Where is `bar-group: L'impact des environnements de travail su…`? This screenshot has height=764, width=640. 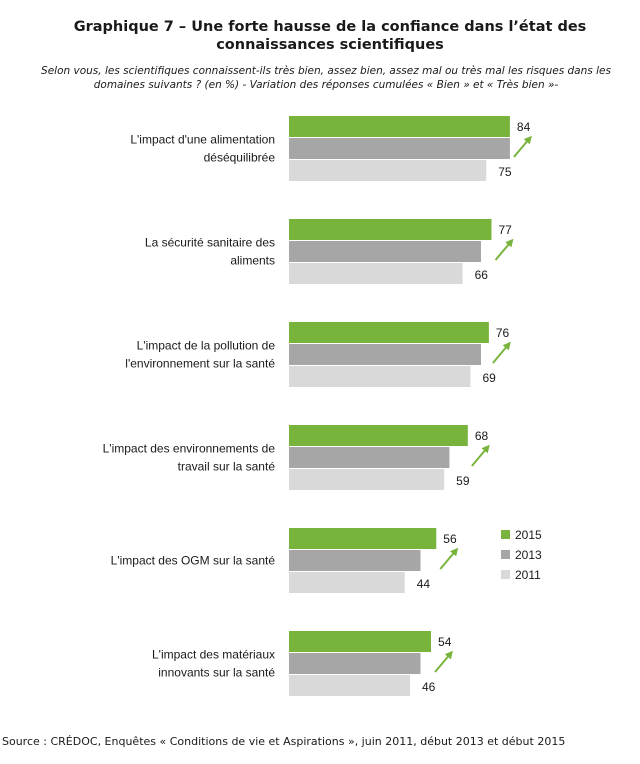
bar-group: L'impact des environnements de travail su… is located at coordinates (296, 457).